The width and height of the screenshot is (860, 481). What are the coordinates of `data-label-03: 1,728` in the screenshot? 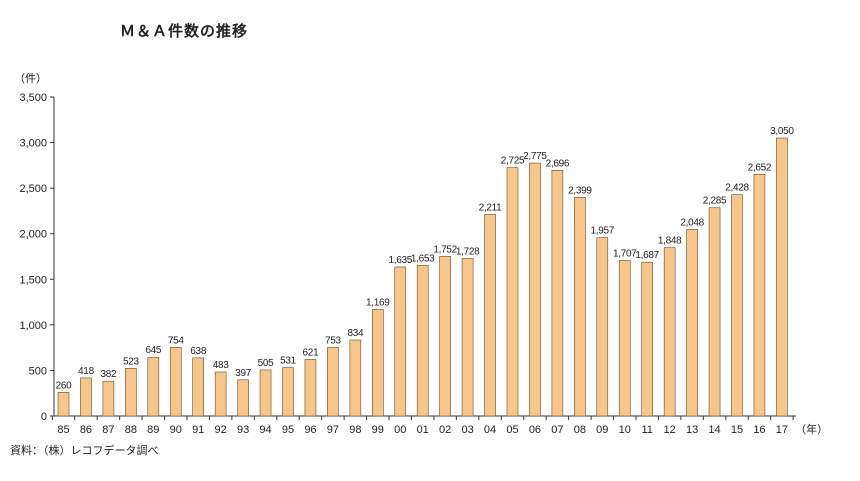 It's located at (468, 252).